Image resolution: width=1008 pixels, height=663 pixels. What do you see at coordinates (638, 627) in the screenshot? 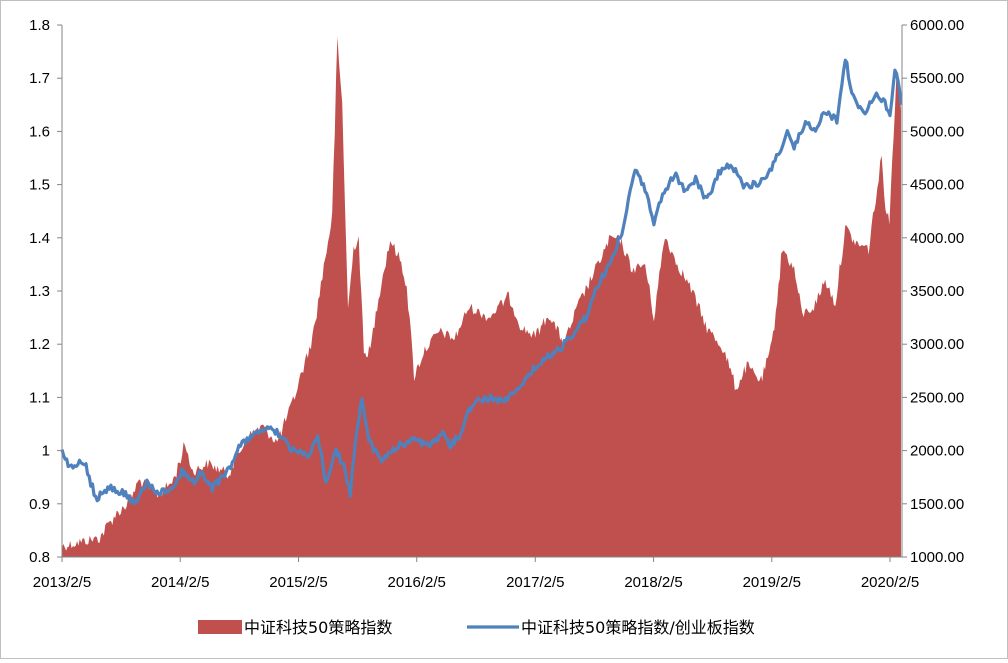
I see `legend-label-line: 中证科技50策略指数/创业板指数` at bounding box center [638, 627].